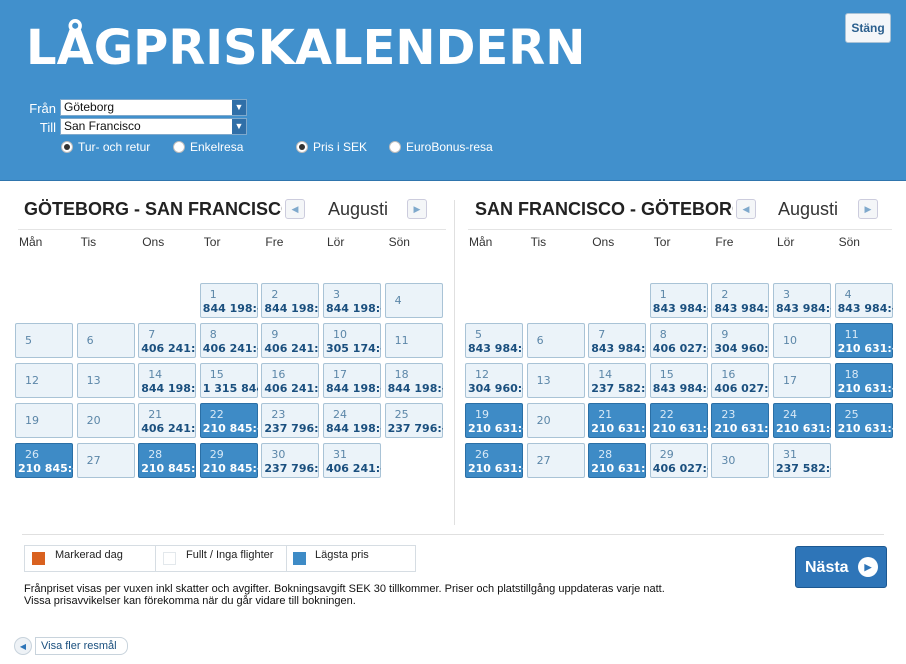  Describe the element at coordinates (105, 340) in the screenshot. I see `calendar-day-cell: 6` at that location.